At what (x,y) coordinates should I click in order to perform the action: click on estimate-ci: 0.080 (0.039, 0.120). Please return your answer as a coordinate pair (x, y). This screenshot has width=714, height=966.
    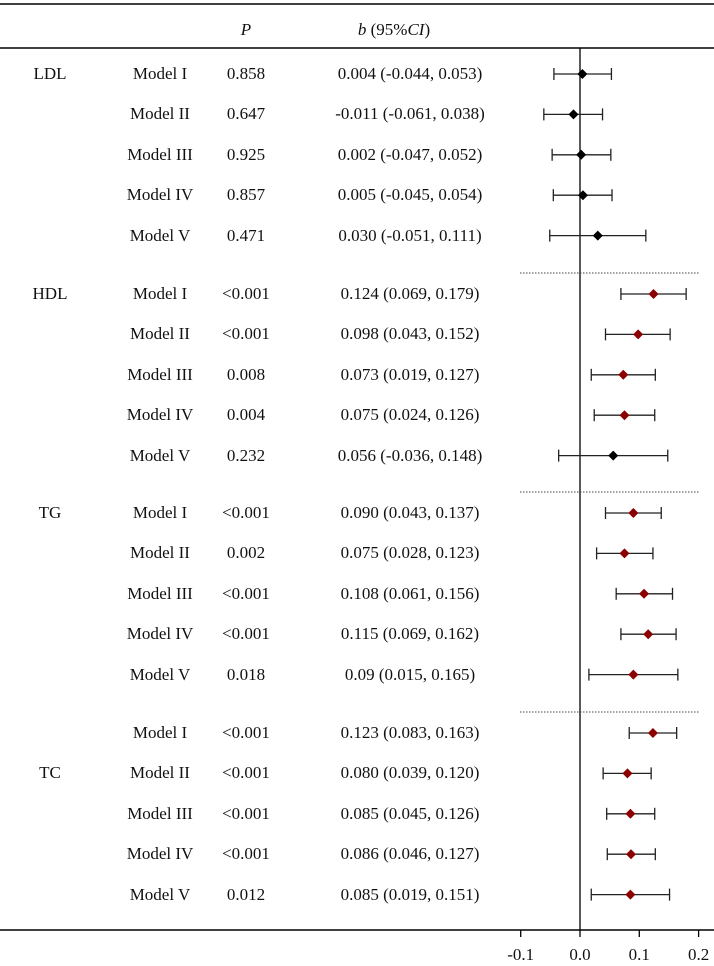
    Looking at the image, I should click on (410, 773).